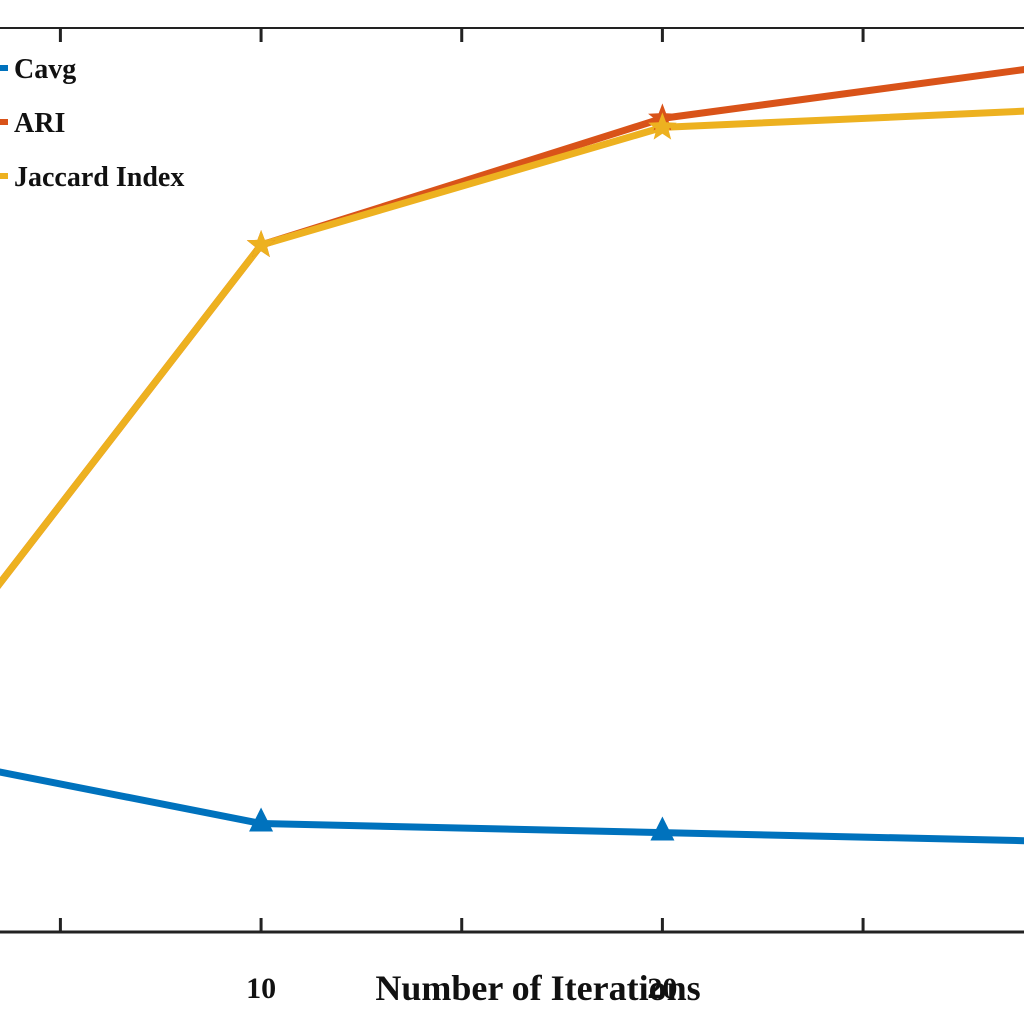 This screenshot has height=1024, width=1024. I want to click on series-line-cavg, so click(512, 806).